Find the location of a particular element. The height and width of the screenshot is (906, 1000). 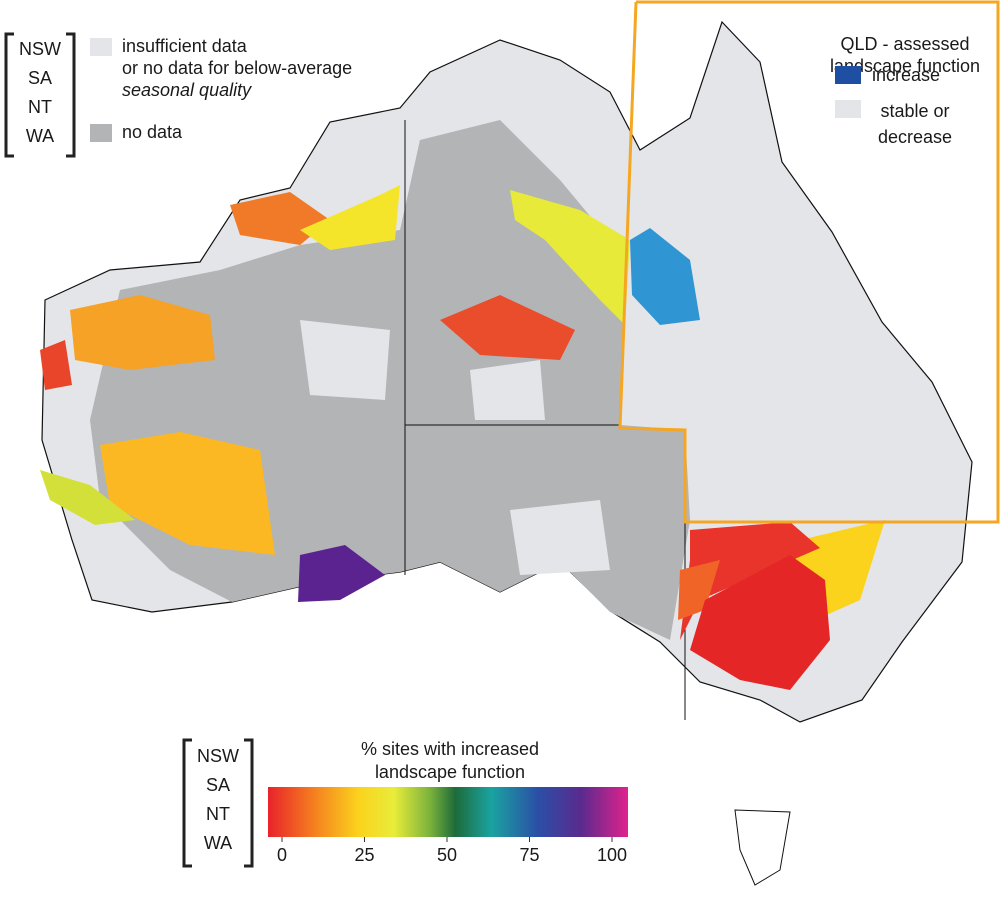

qld-title: QLD - assessed is located at coordinates (904, 44).